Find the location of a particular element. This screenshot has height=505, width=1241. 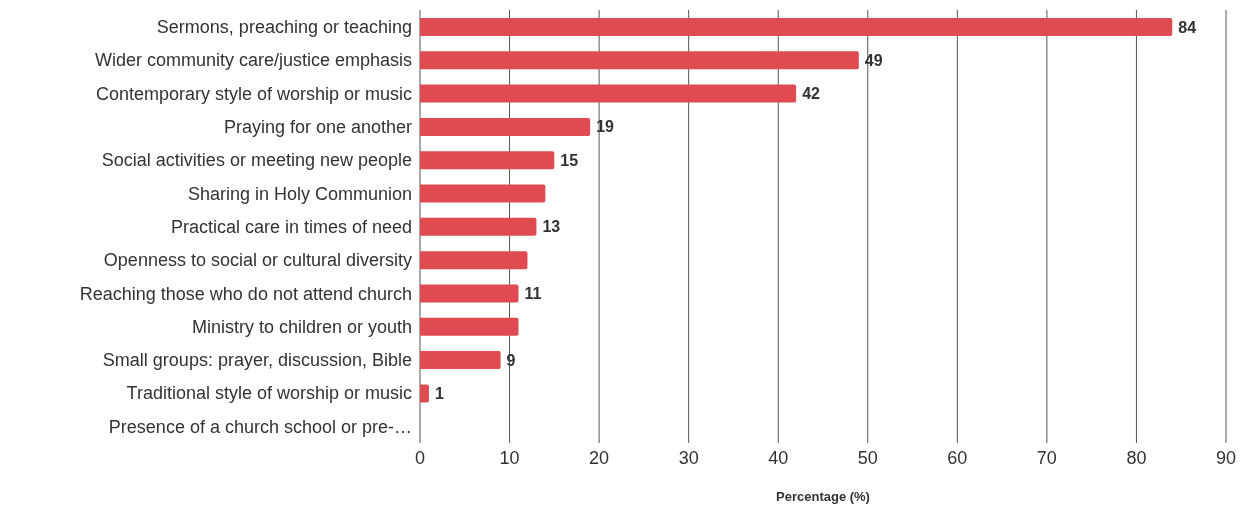

x-tick-label: 10 is located at coordinates (509, 457).